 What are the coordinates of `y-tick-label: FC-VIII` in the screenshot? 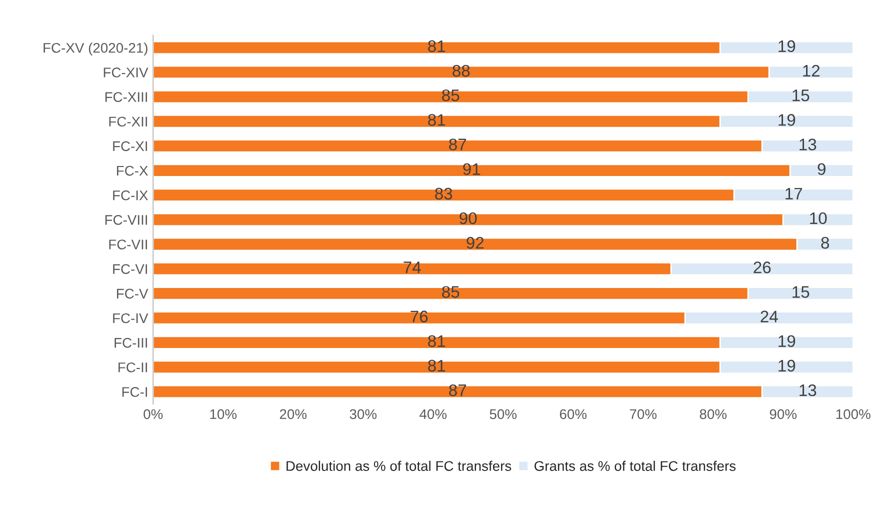 It's located at (126, 220).